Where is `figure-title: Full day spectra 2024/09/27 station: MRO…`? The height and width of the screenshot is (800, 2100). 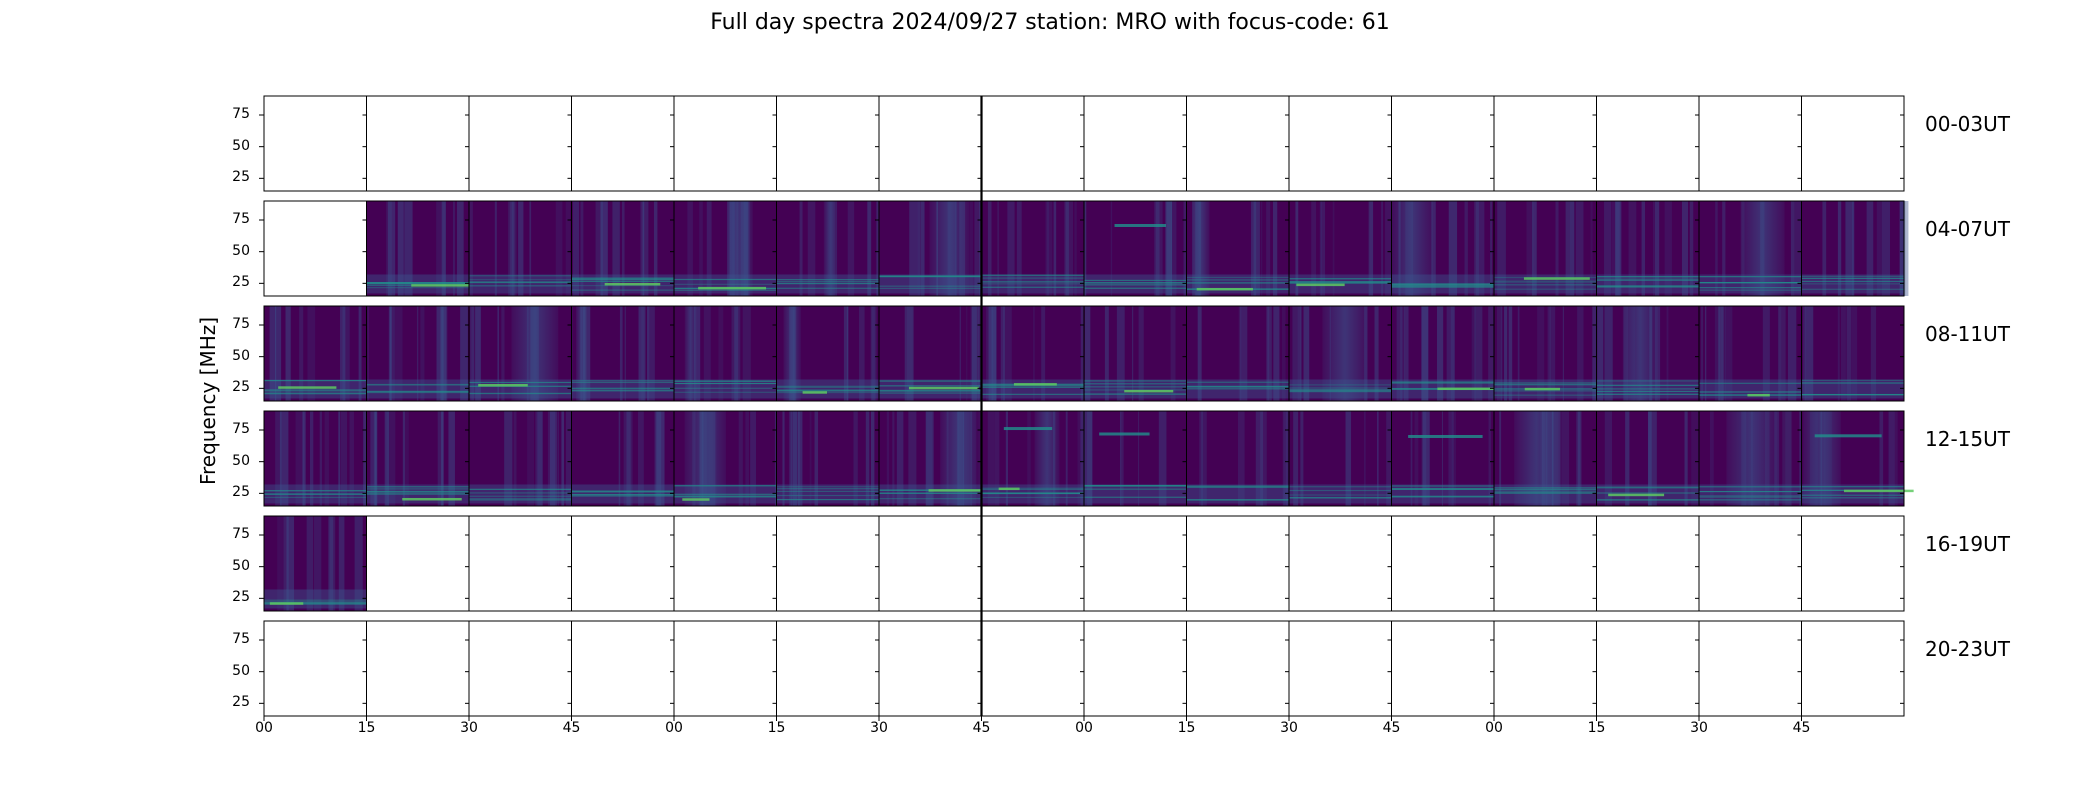 figure-title: Full day spectra 2024/09/27 station: MRO… is located at coordinates (1050, 22).